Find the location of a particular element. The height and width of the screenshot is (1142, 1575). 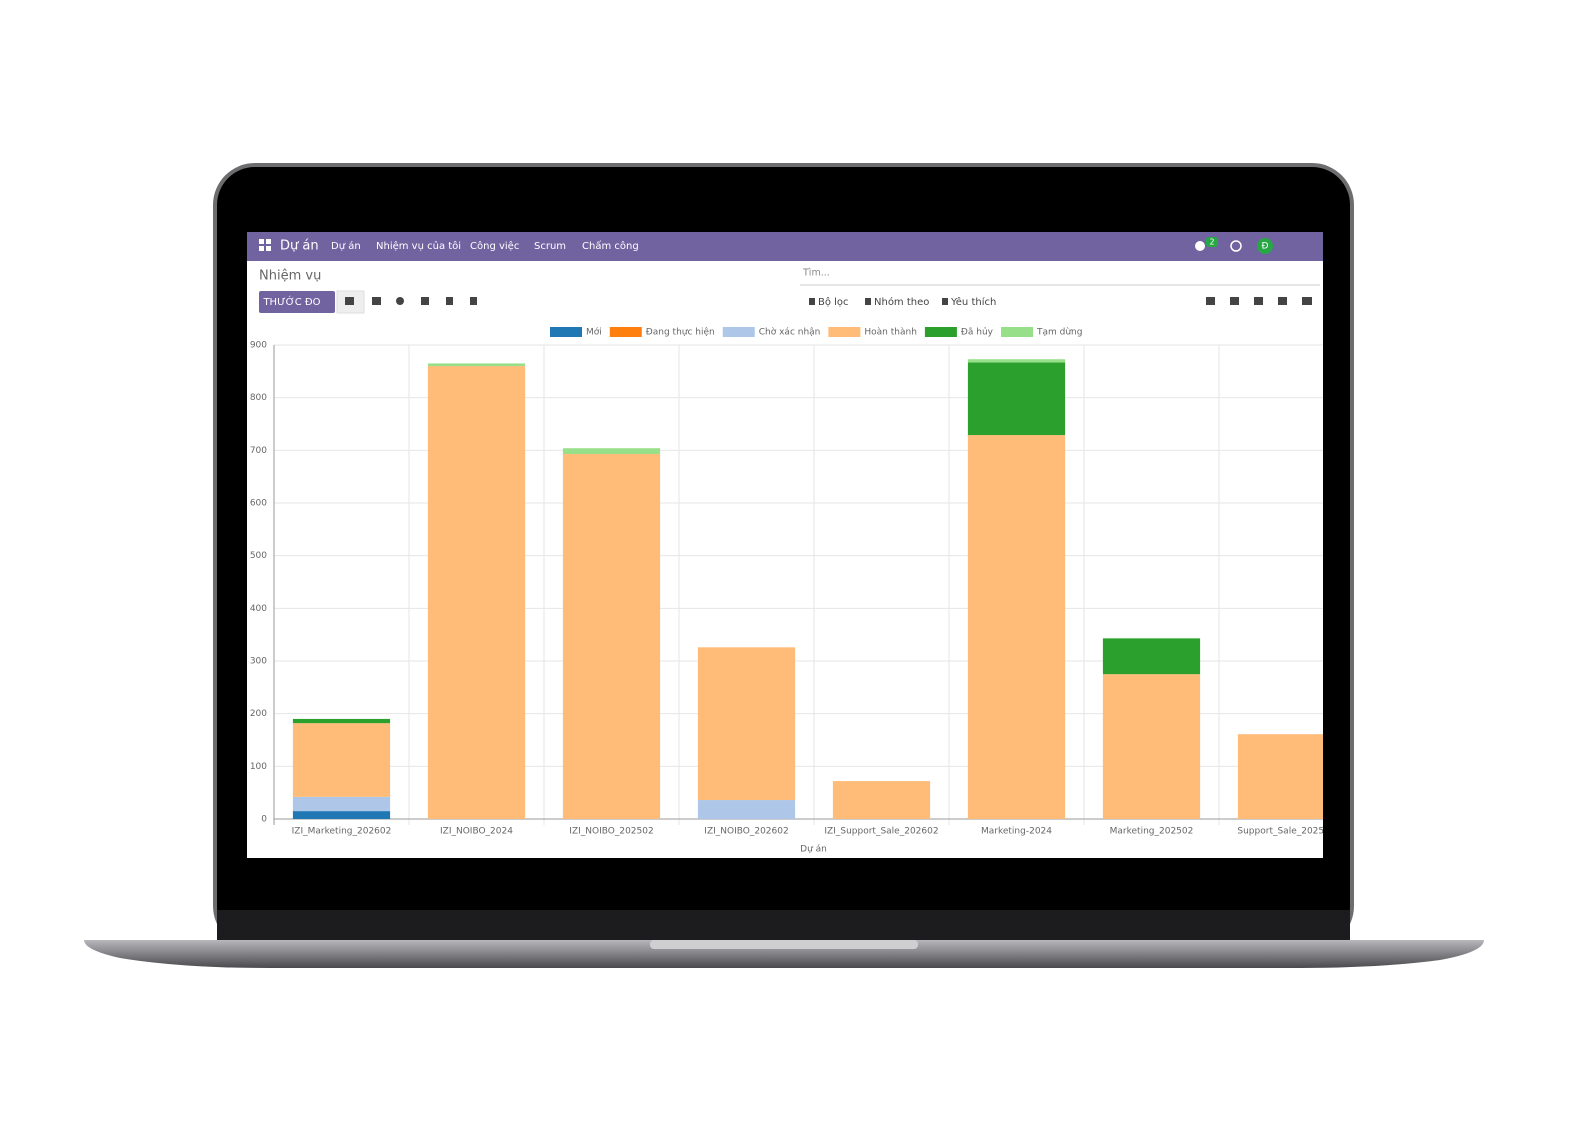

y-tick-label: 100 is located at coordinates (258, 767).